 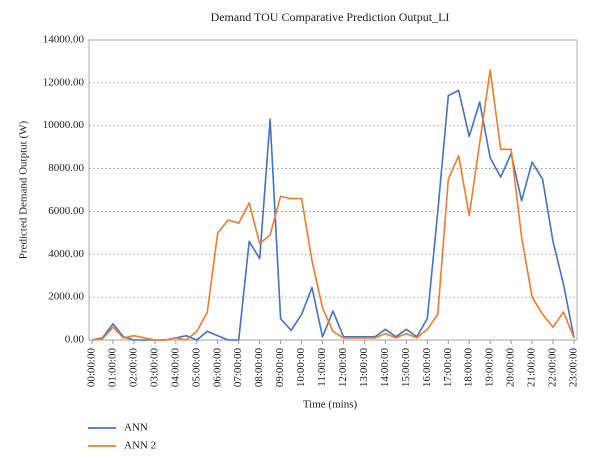 I want to click on x-tick-label: 09:00:00, so click(x=280, y=368).